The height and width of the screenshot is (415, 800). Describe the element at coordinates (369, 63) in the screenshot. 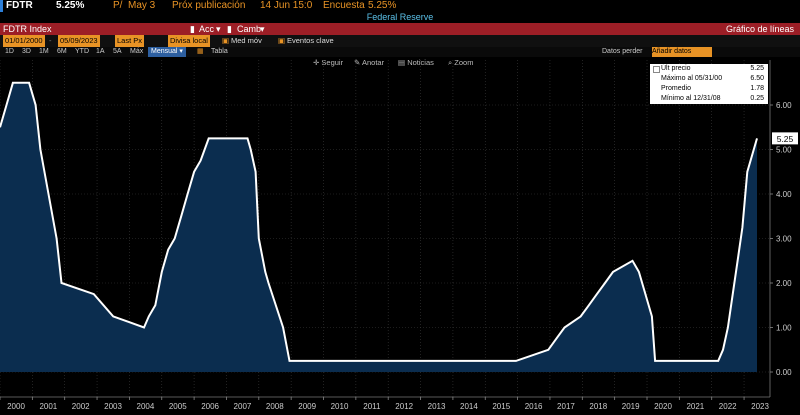

I see `annotate-button: ✎ Anotar` at that location.